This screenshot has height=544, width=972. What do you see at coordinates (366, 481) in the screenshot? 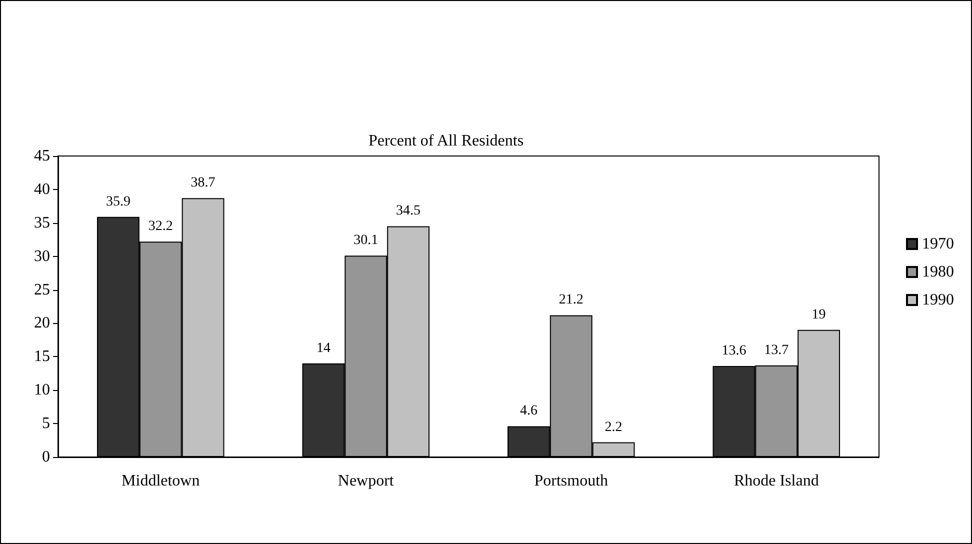
I see `x-tick-label: Newport` at bounding box center [366, 481].